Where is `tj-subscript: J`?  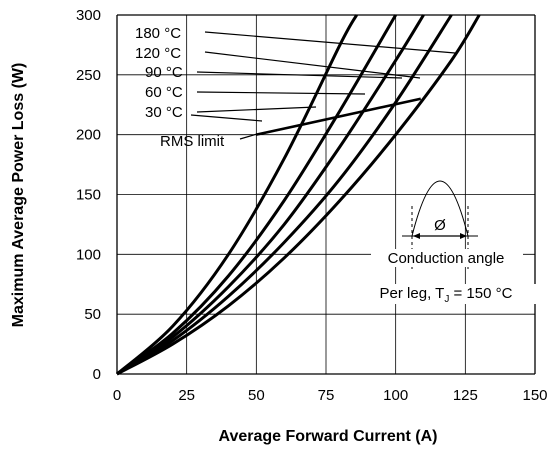 tj-subscript: J is located at coordinates (446, 299).